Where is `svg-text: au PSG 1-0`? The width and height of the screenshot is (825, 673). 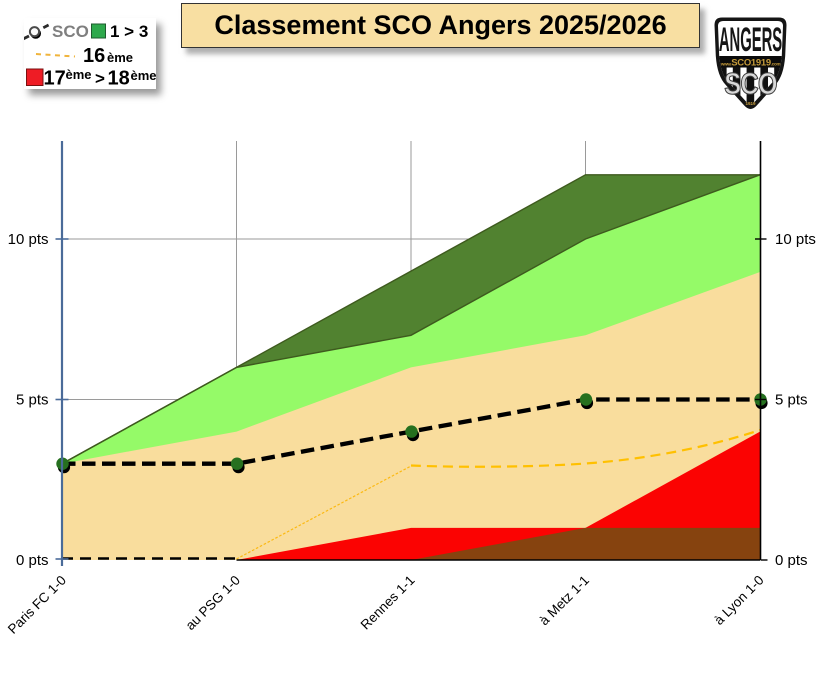 svg-text: au PSG 1-0 is located at coordinates (213, 603).